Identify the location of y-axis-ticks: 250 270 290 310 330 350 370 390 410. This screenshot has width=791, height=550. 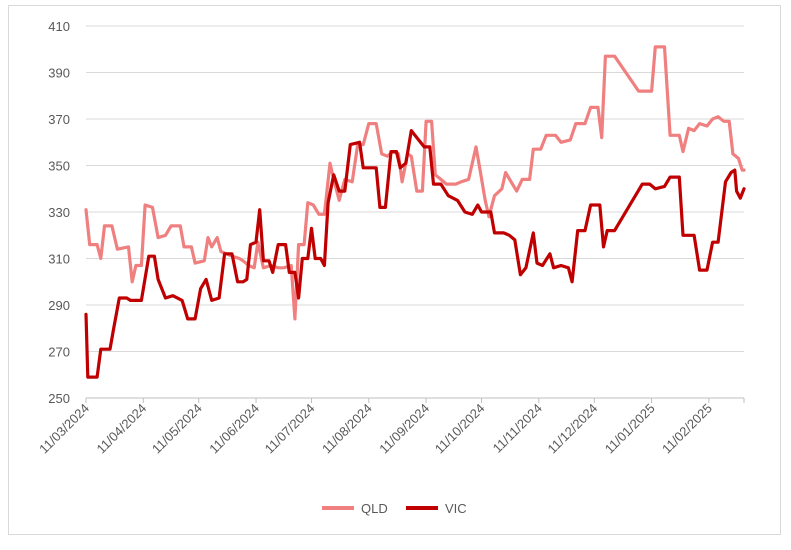
(59, 212).